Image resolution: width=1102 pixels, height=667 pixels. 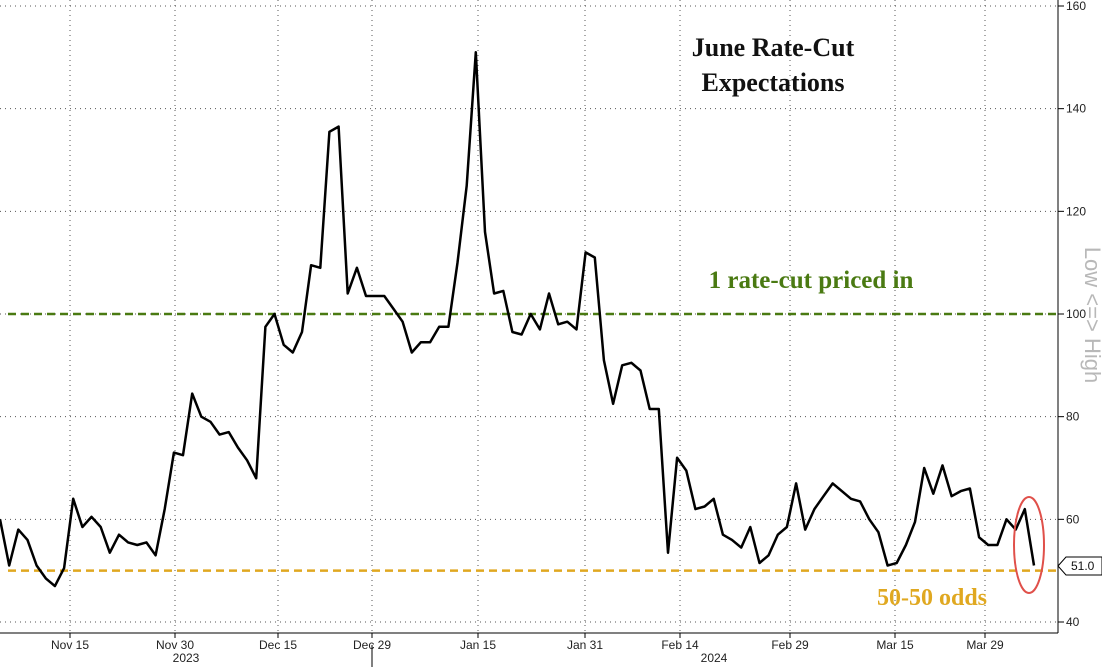 What do you see at coordinates (895, 645) in the screenshot?
I see `x-tick-label: Mar 15` at bounding box center [895, 645].